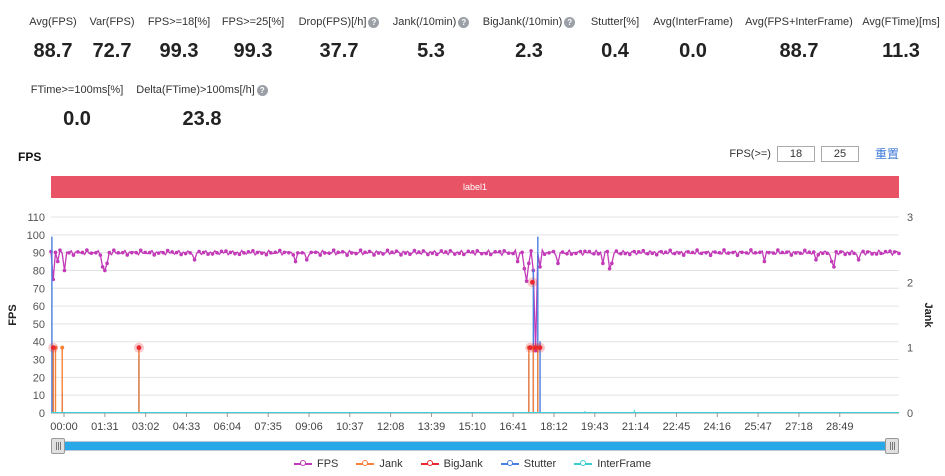 Image resolution: width=945 pixels, height=476 pixels. I want to click on x-tick-label: 01:31, so click(105, 427).